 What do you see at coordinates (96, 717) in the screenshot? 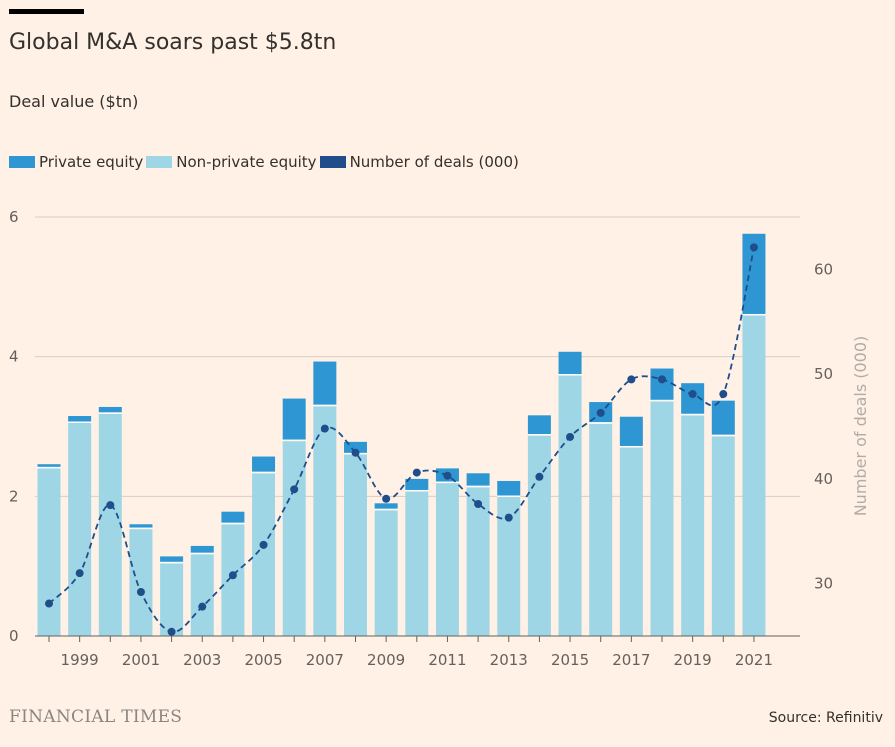
I see `brand-logo: FINANCIAL TIMES` at bounding box center [96, 717].